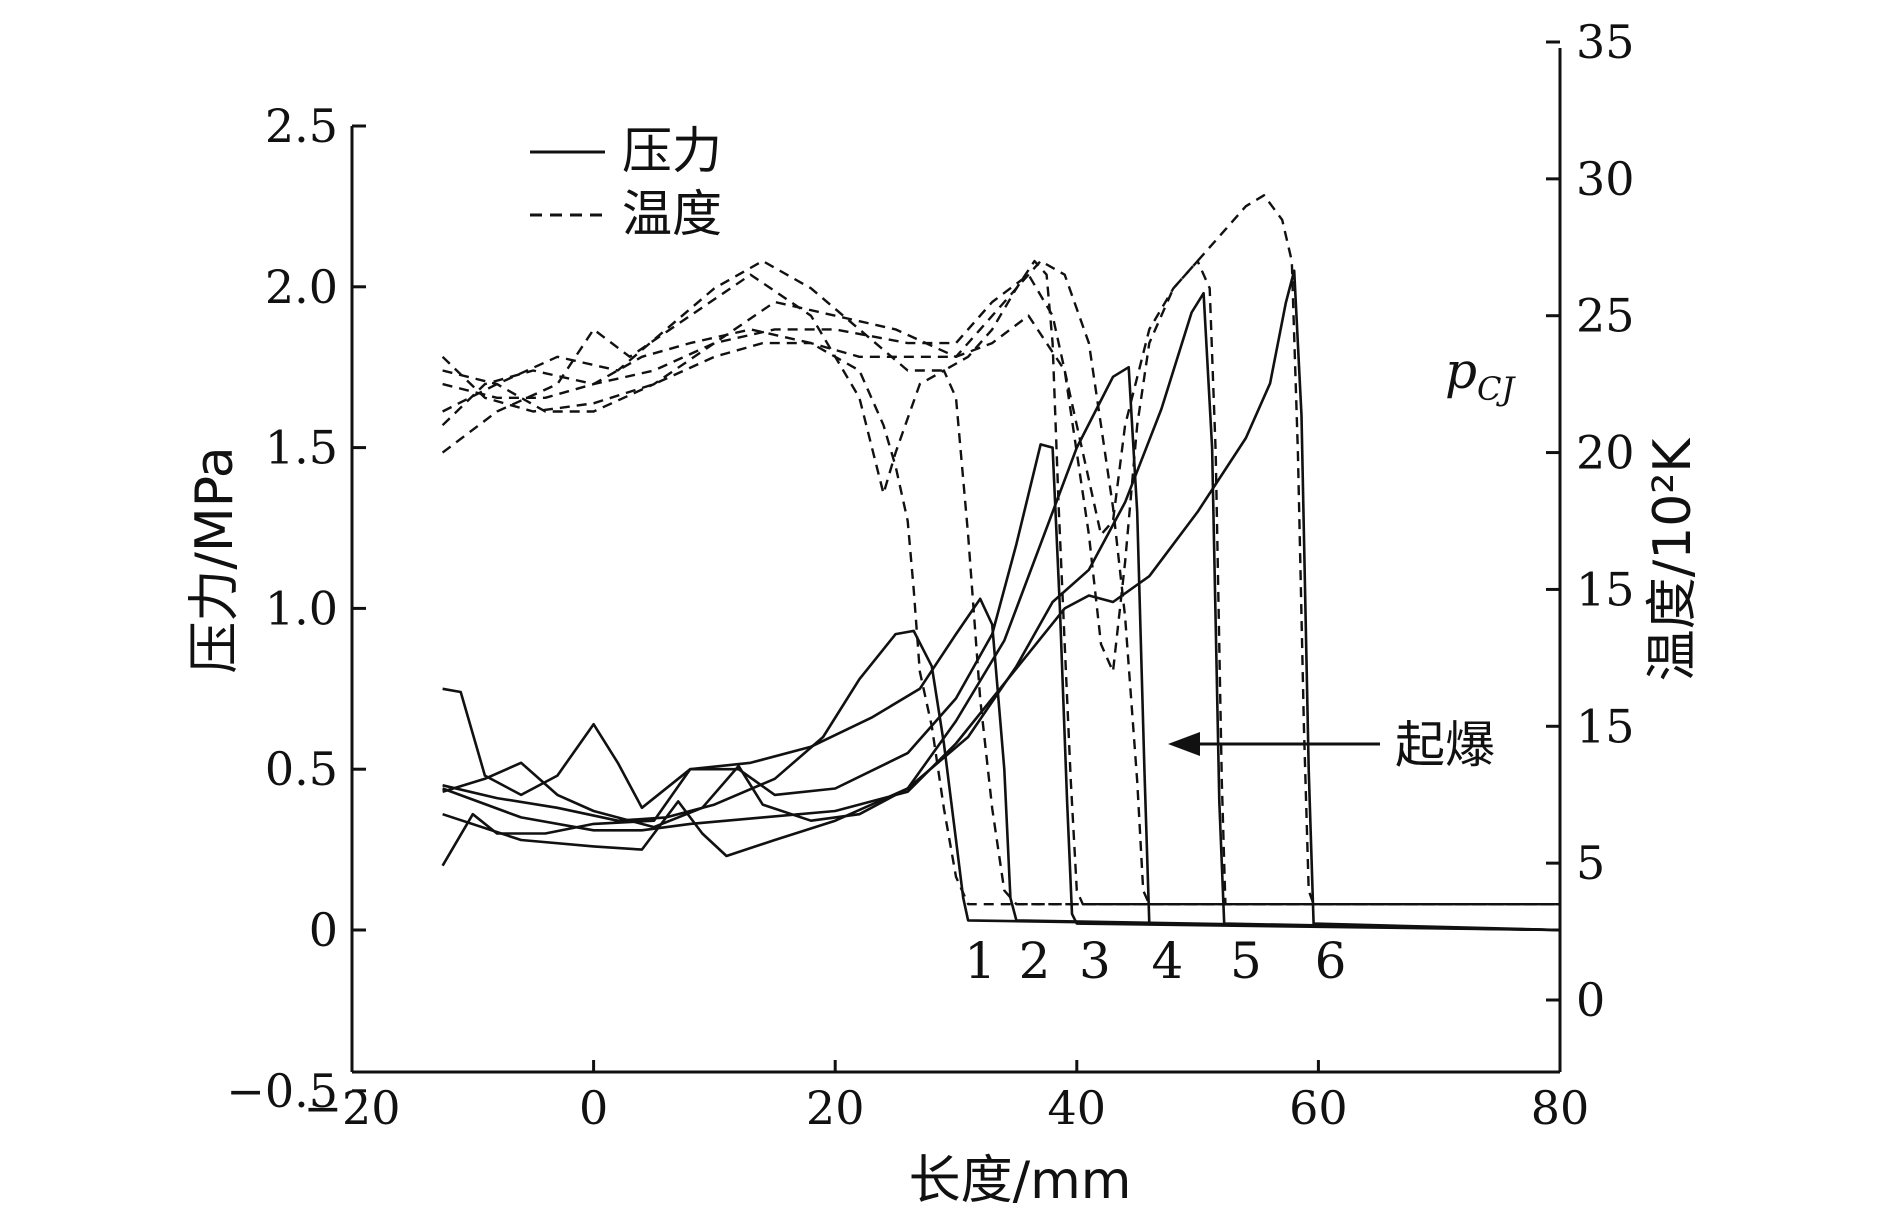 The width and height of the screenshot is (1890, 1218). Describe the element at coordinates (301, 126) in the screenshot. I see `y-tick-label: 2.5` at that location.